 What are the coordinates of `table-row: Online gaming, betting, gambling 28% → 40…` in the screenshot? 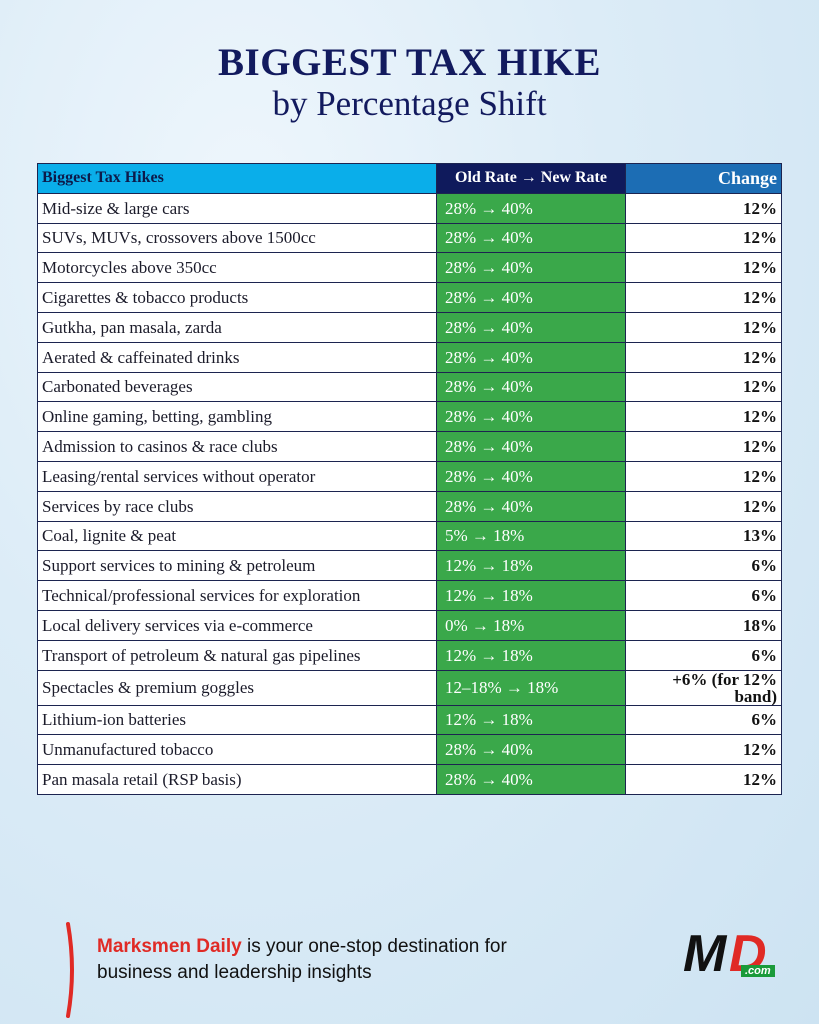 It's located at (409, 417).